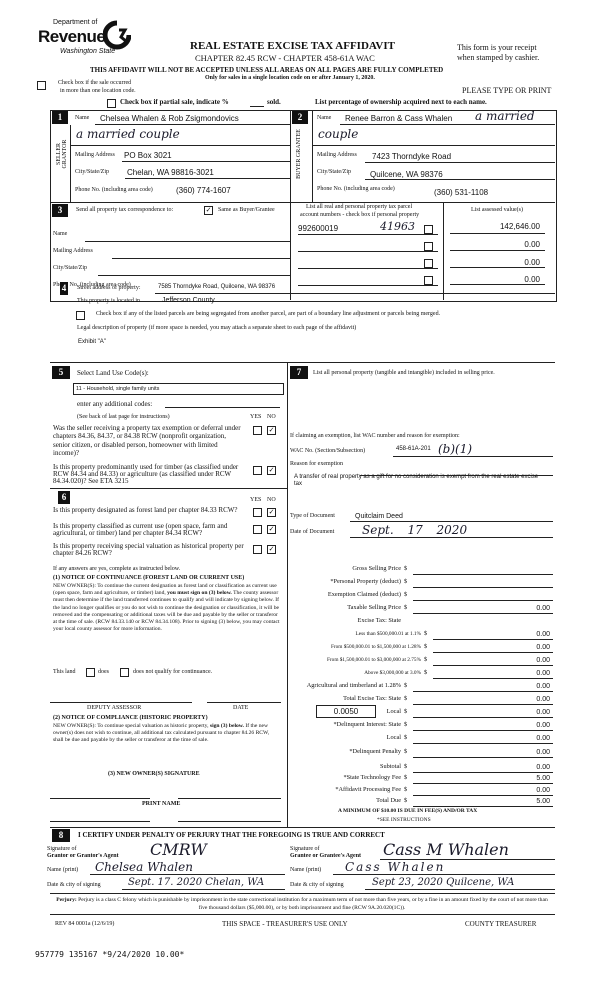  What do you see at coordinates (257, 470) in the screenshot?
I see `timber-yes-checkbox` at bounding box center [257, 470].